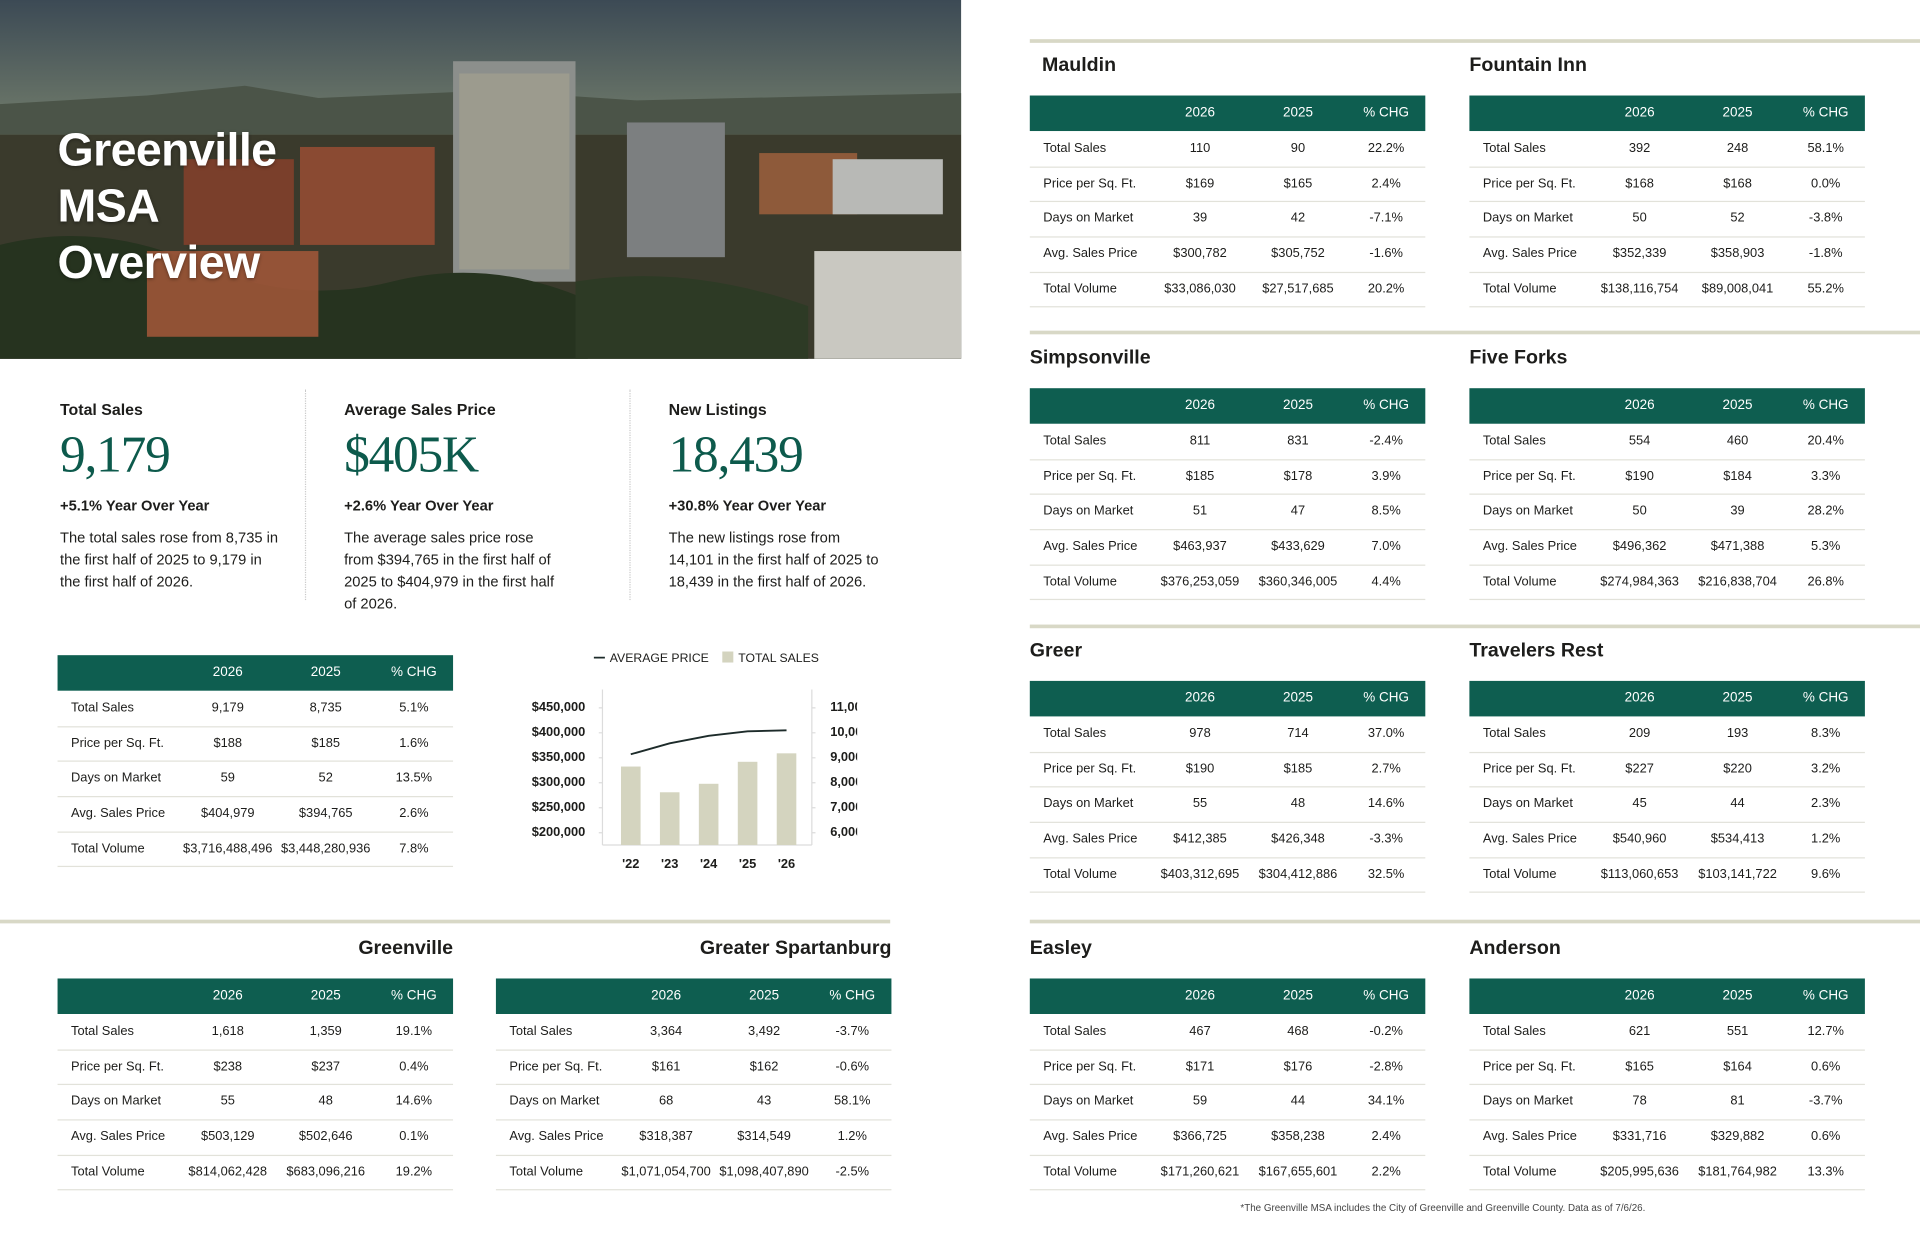 This screenshot has height=1243, width=1920. I want to click on line, so click(708, 742).